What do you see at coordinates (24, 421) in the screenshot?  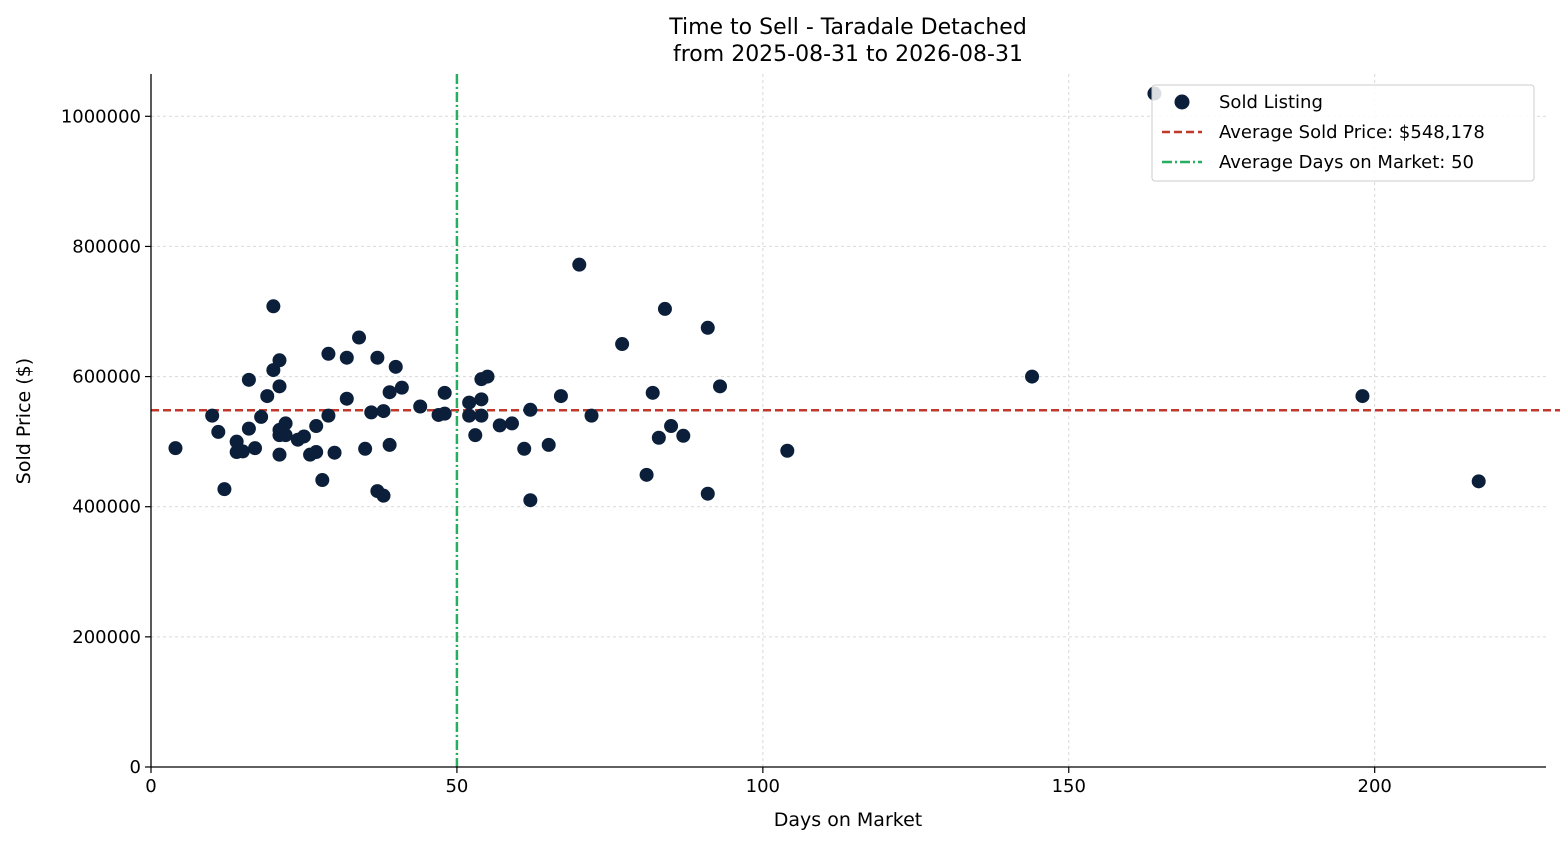 I see `y-axis-label: Sold Price ($)` at bounding box center [24, 421].